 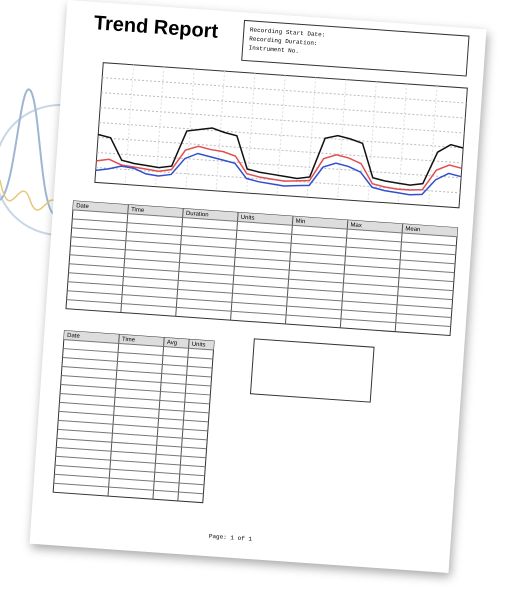 I want to click on info-box, so click(x=355, y=48).